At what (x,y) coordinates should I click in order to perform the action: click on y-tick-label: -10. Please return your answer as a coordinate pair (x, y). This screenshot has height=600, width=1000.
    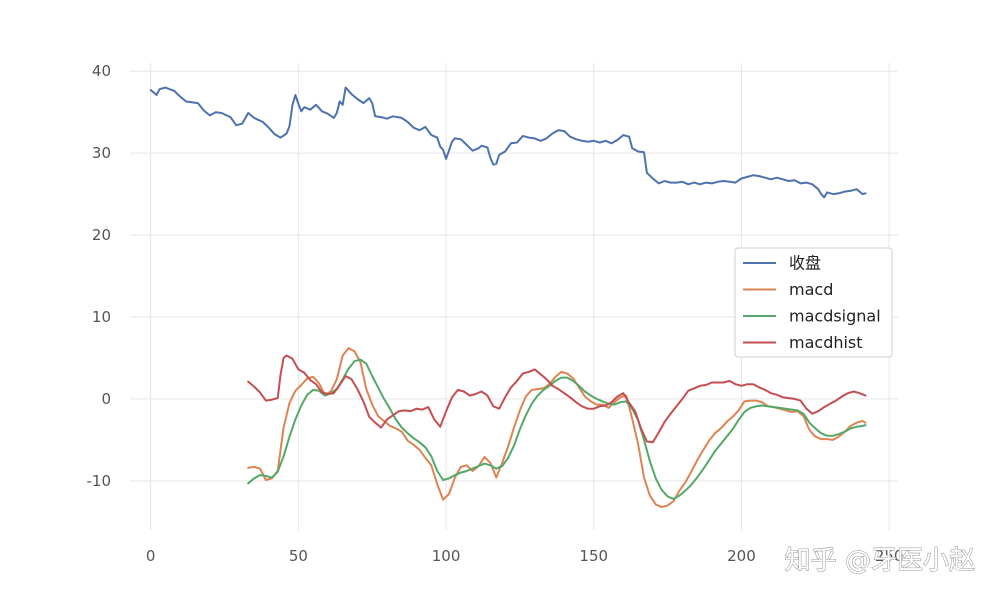
    Looking at the image, I should click on (99, 481).